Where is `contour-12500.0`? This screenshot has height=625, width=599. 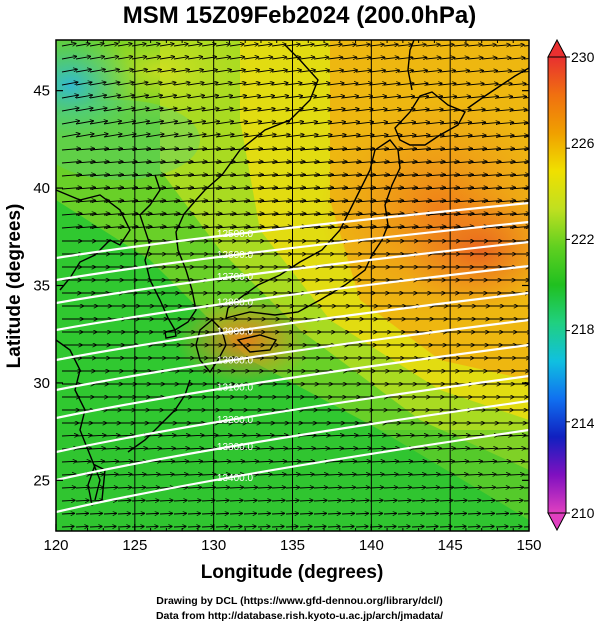 contour-12500.0 is located at coordinates (292, 230).